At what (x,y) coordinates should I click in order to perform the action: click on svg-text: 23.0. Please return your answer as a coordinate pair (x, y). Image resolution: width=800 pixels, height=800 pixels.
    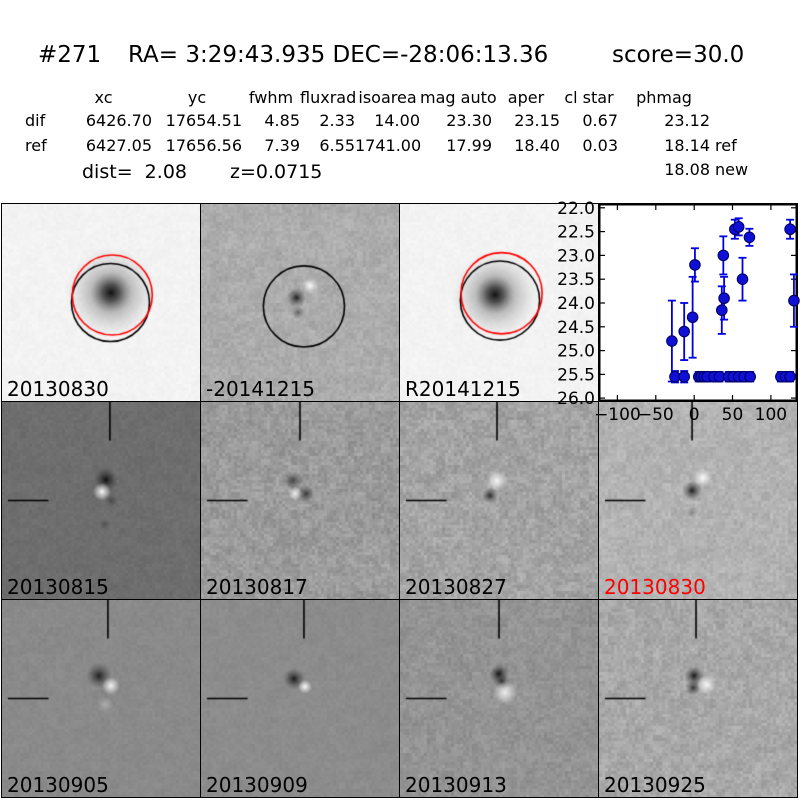
    Looking at the image, I should click on (576, 256).